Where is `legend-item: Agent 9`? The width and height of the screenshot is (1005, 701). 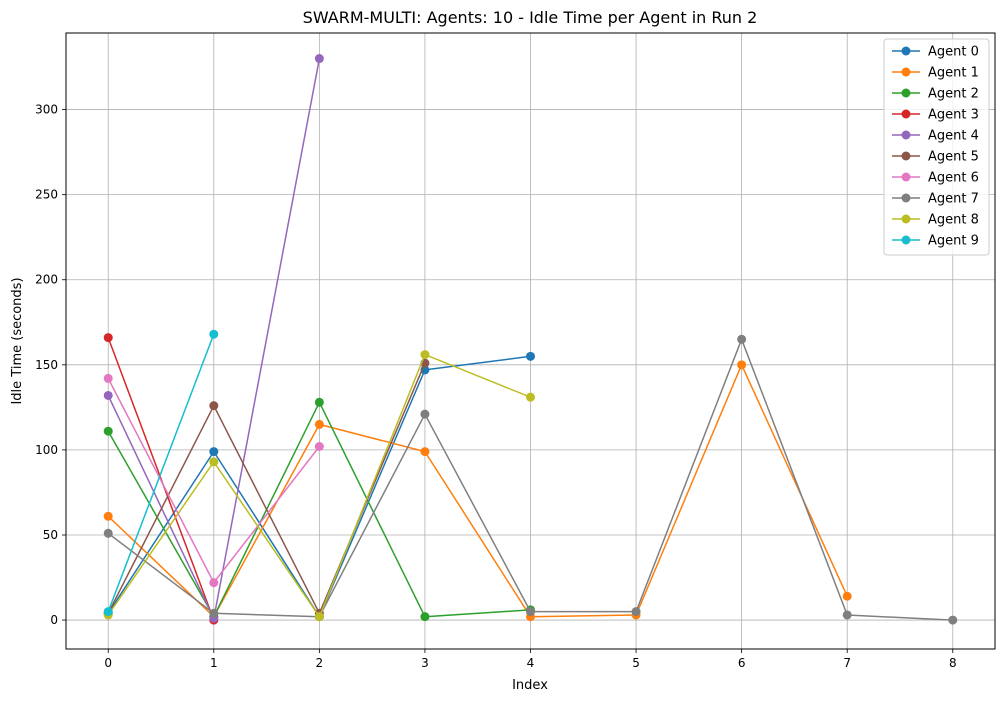
legend-item: Agent 9 is located at coordinates (935, 241).